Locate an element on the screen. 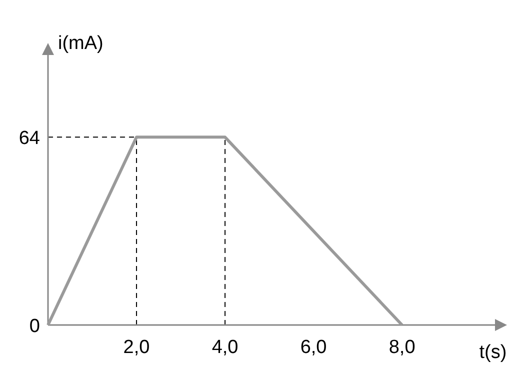 The width and height of the screenshot is (519, 388). x-tick-label: 6,0 is located at coordinates (313, 347).